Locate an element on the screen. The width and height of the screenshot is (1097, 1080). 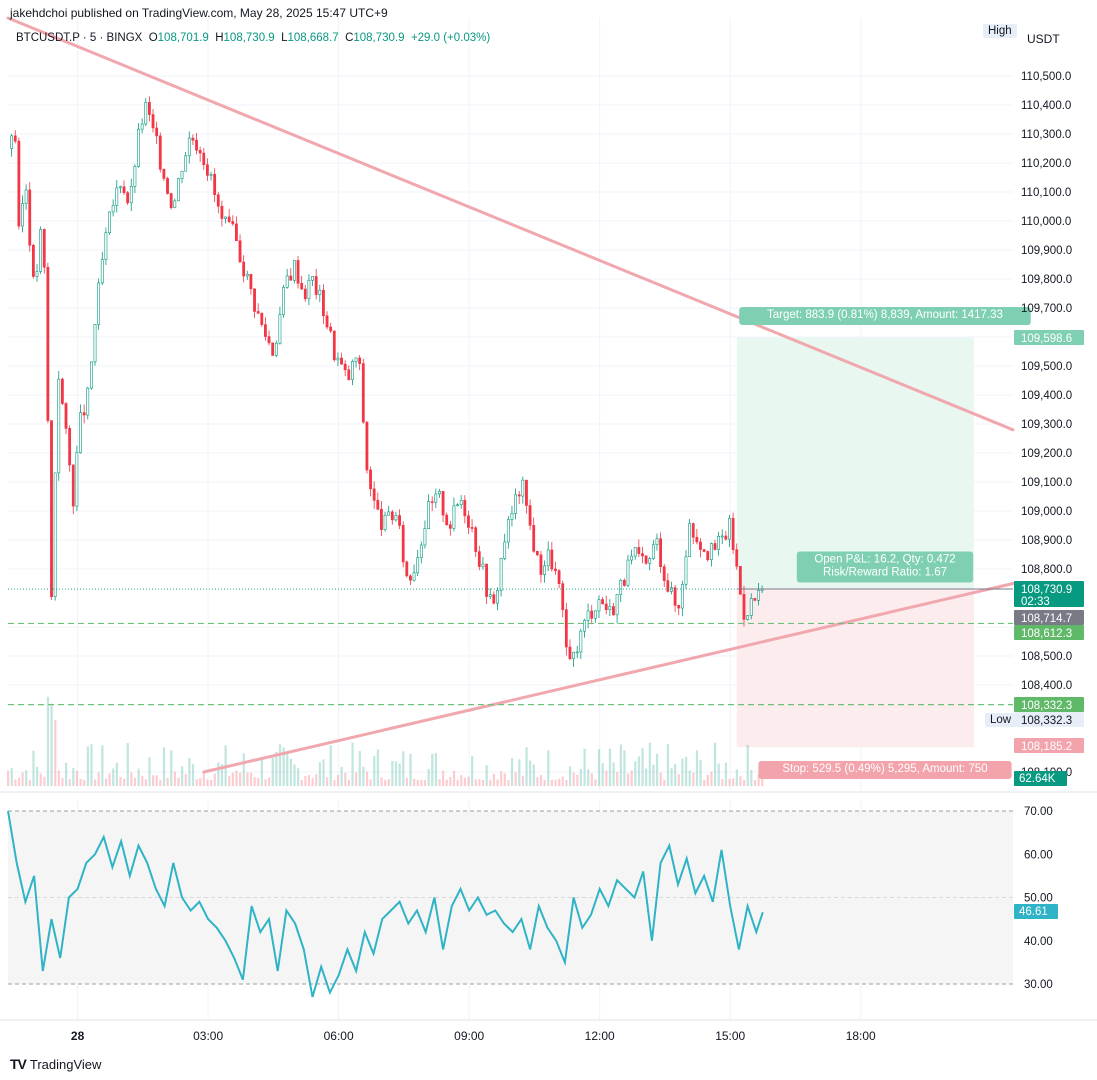
high-label: H is located at coordinates (219, 38).